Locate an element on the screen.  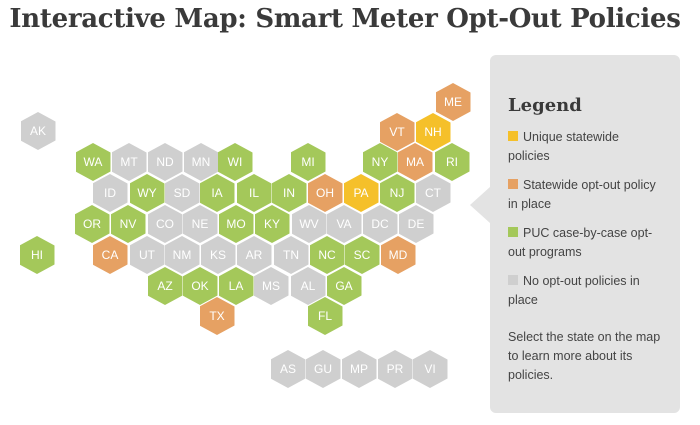
state-hex-hi: HI is located at coordinates (37, 255).